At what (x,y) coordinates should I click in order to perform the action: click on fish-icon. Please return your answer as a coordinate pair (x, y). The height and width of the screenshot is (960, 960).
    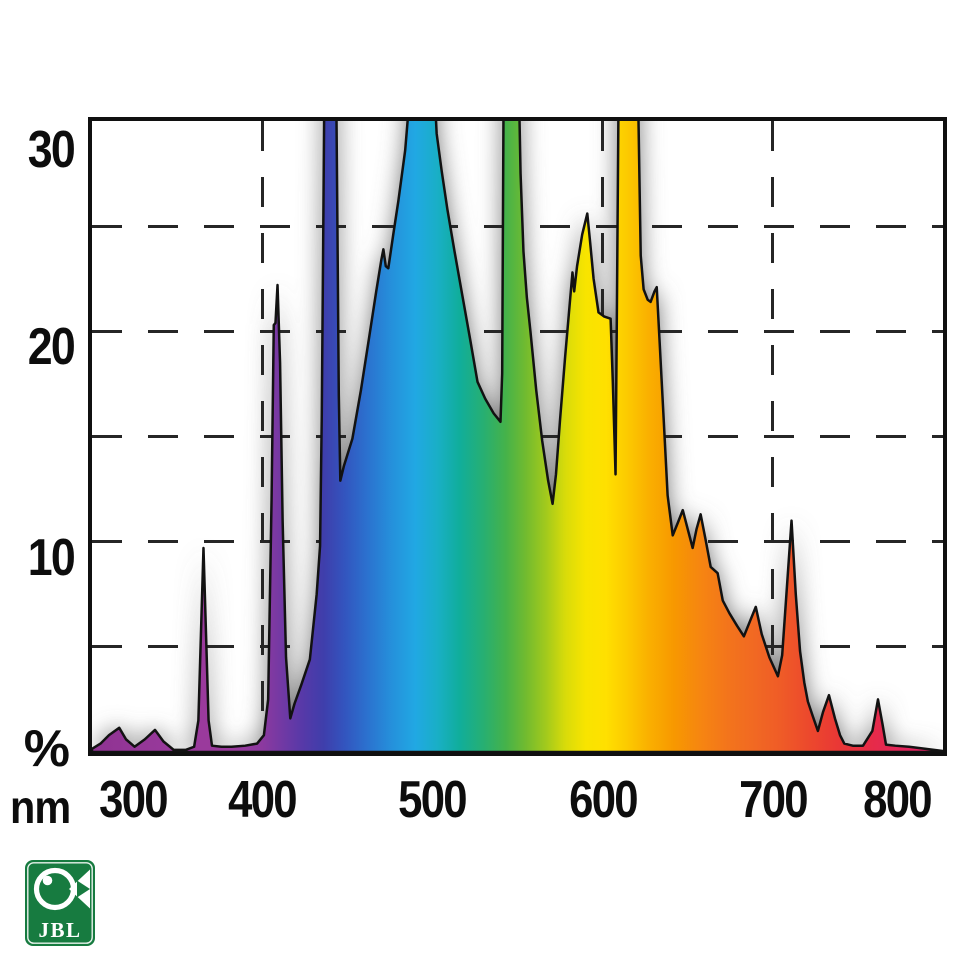
    Looking at the image, I should click on (61, 889).